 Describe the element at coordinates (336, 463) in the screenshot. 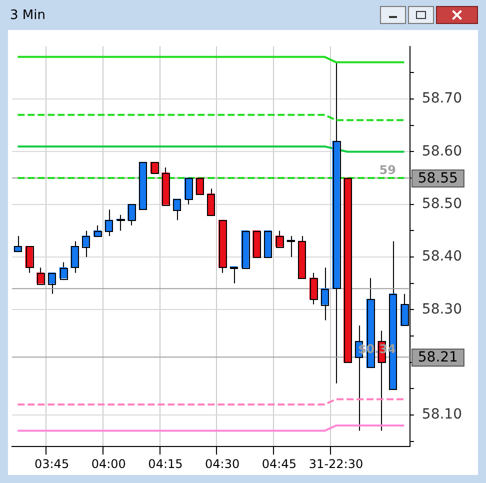

I see `x-tick-label: 31-22:30` at that location.